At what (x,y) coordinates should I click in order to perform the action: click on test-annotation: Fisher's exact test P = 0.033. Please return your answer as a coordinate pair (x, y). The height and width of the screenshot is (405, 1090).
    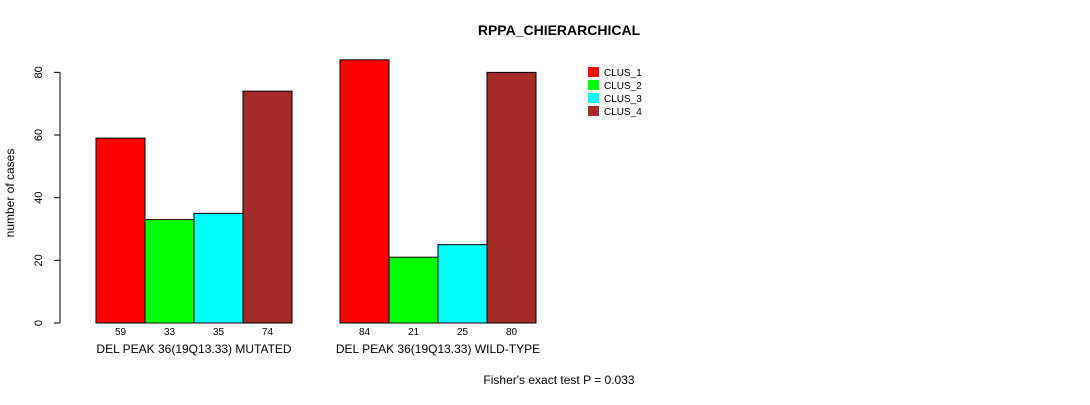
    Looking at the image, I should click on (558, 380).